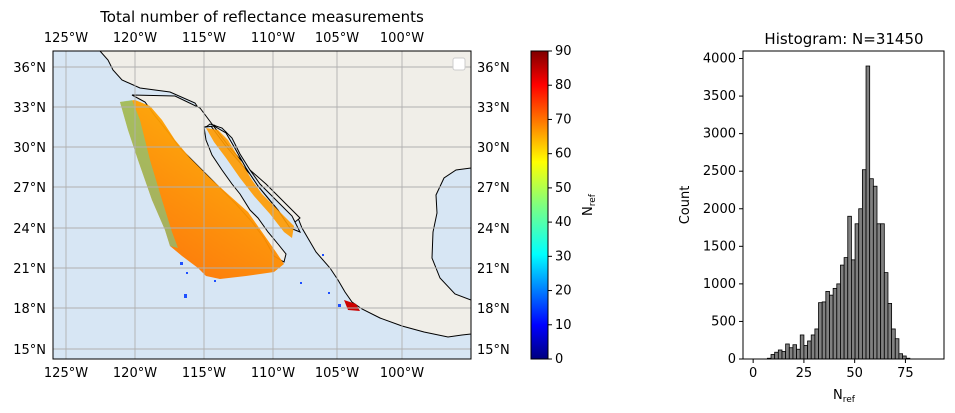 The height and width of the screenshot is (413, 955). Describe the element at coordinates (843, 39) in the screenshot. I see `hist-title: Histogram: N=31450` at that location.